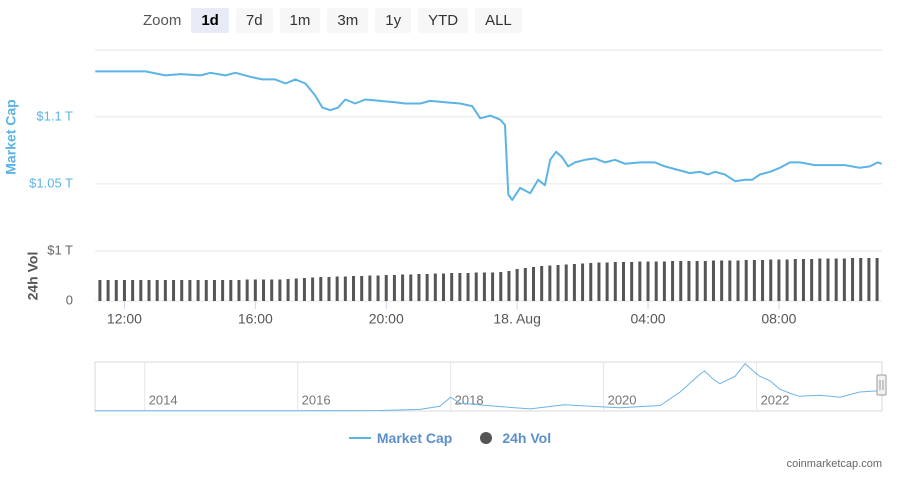  I want to click on y-tick-label: $1.1 T, so click(54, 115).